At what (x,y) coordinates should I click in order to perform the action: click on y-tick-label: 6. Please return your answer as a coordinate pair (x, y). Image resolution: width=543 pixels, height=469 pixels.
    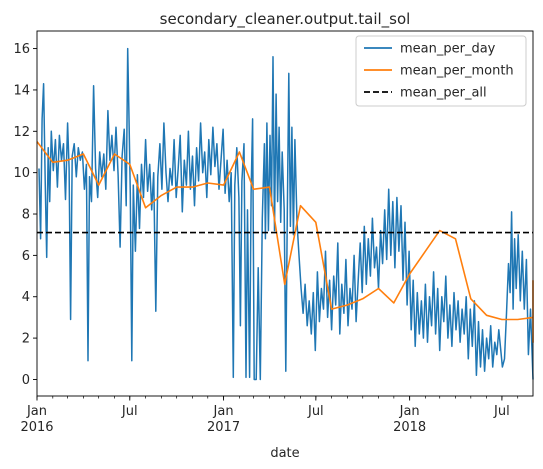
    Looking at the image, I should click on (26, 256).